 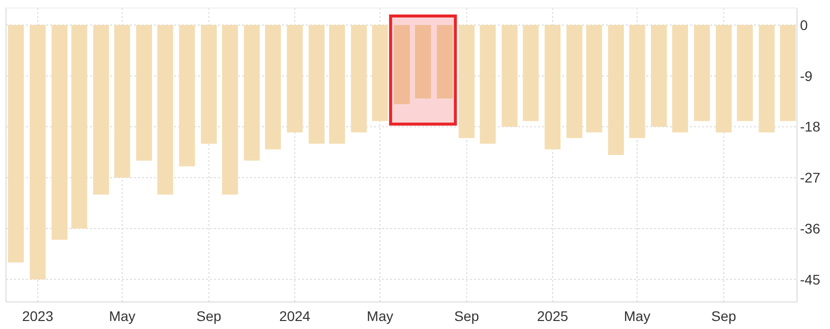 I want to click on x-tick-label: 2024, so click(x=295, y=316).